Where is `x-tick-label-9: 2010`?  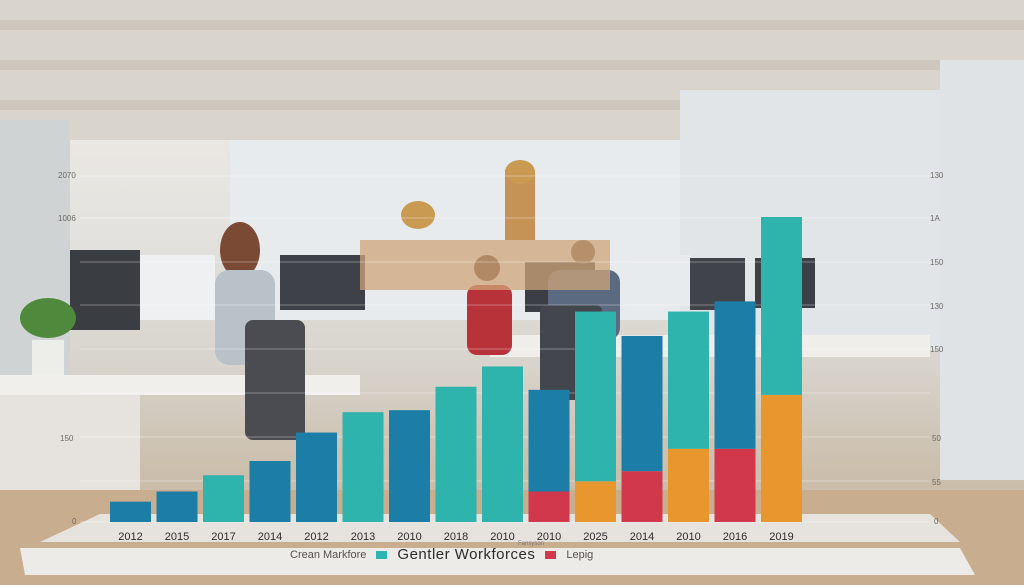
x-tick-label-9: 2010 is located at coordinates (549, 537).